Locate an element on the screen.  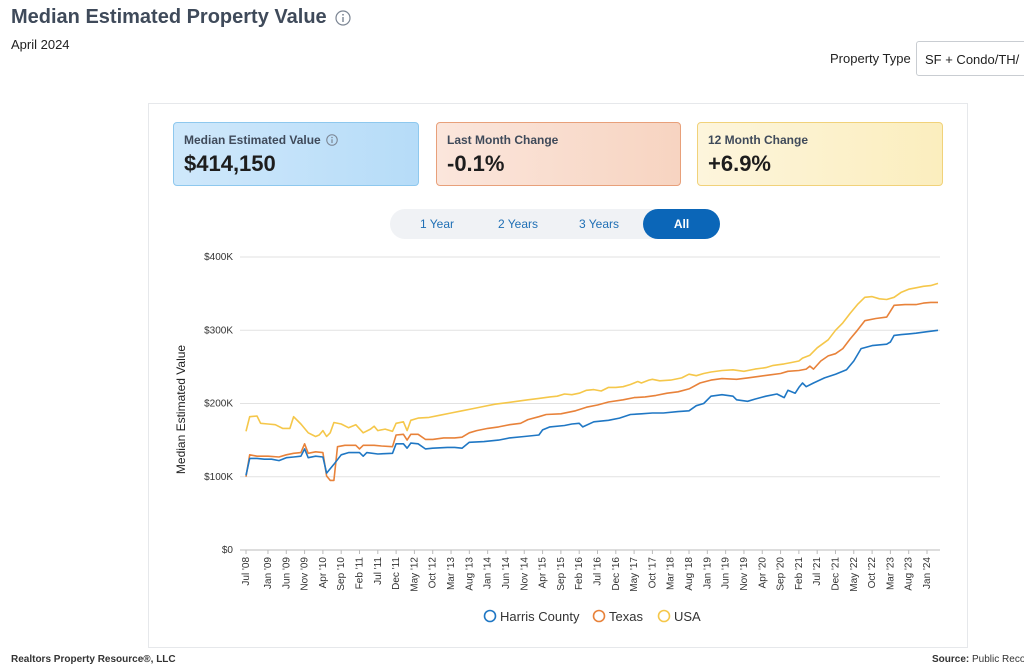
report-date: April 2024 is located at coordinates (40, 44).